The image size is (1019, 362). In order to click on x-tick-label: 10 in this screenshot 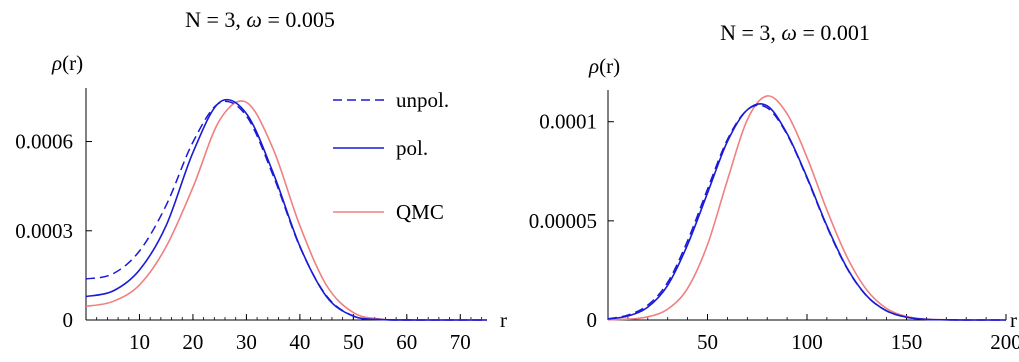, I will do `click(139, 342)`.